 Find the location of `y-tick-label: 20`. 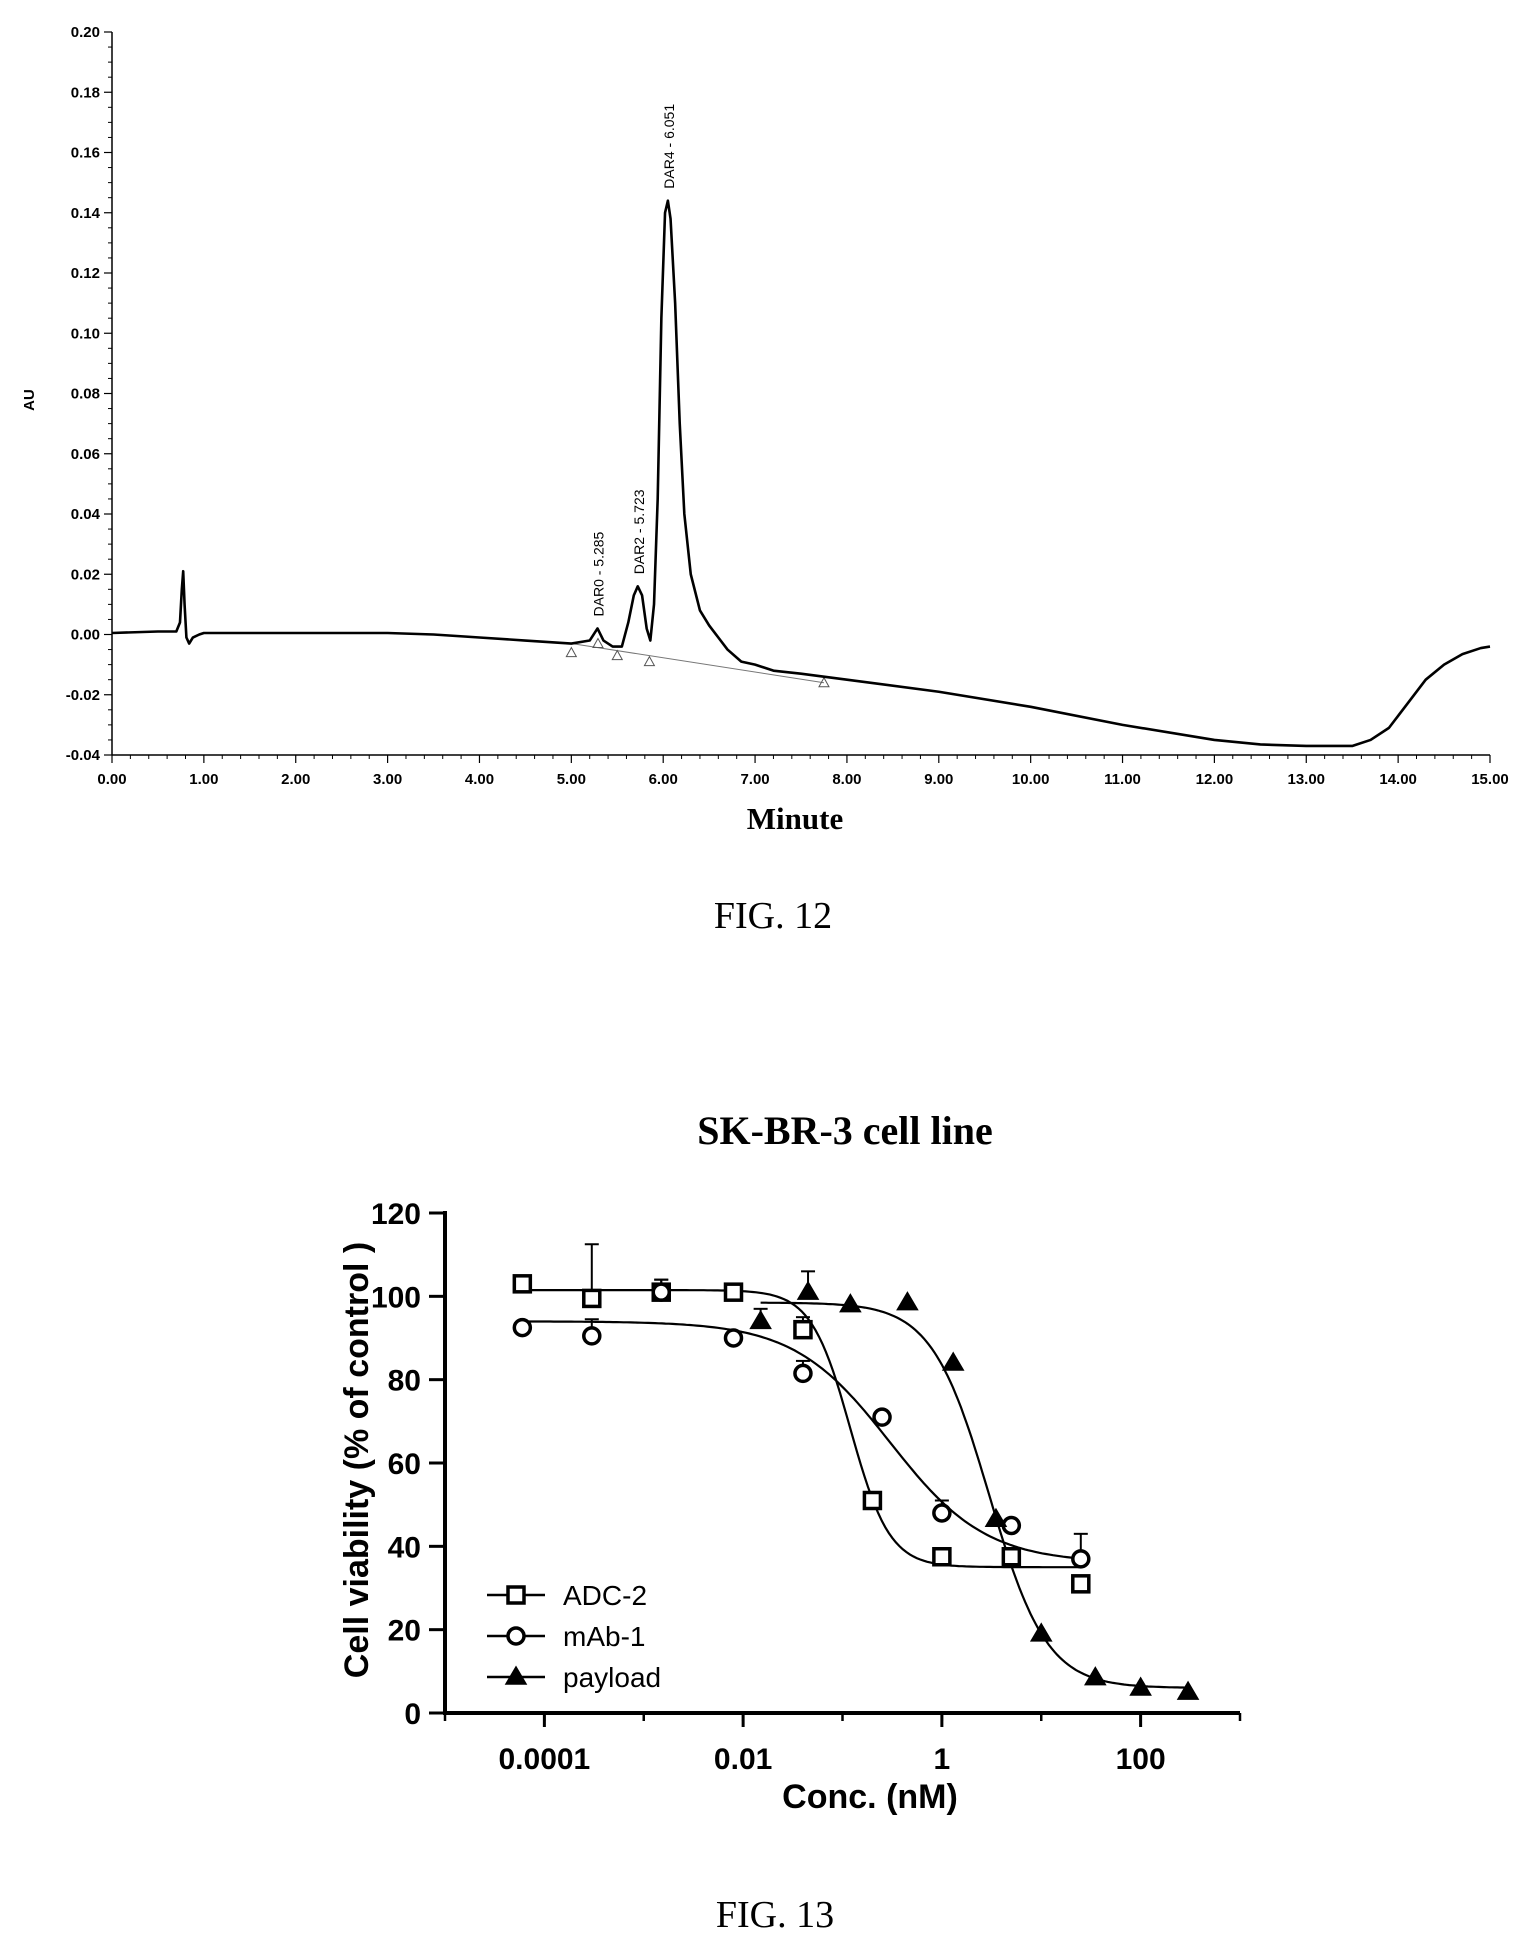

y-tick-label: 20 is located at coordinates (404, 1631).